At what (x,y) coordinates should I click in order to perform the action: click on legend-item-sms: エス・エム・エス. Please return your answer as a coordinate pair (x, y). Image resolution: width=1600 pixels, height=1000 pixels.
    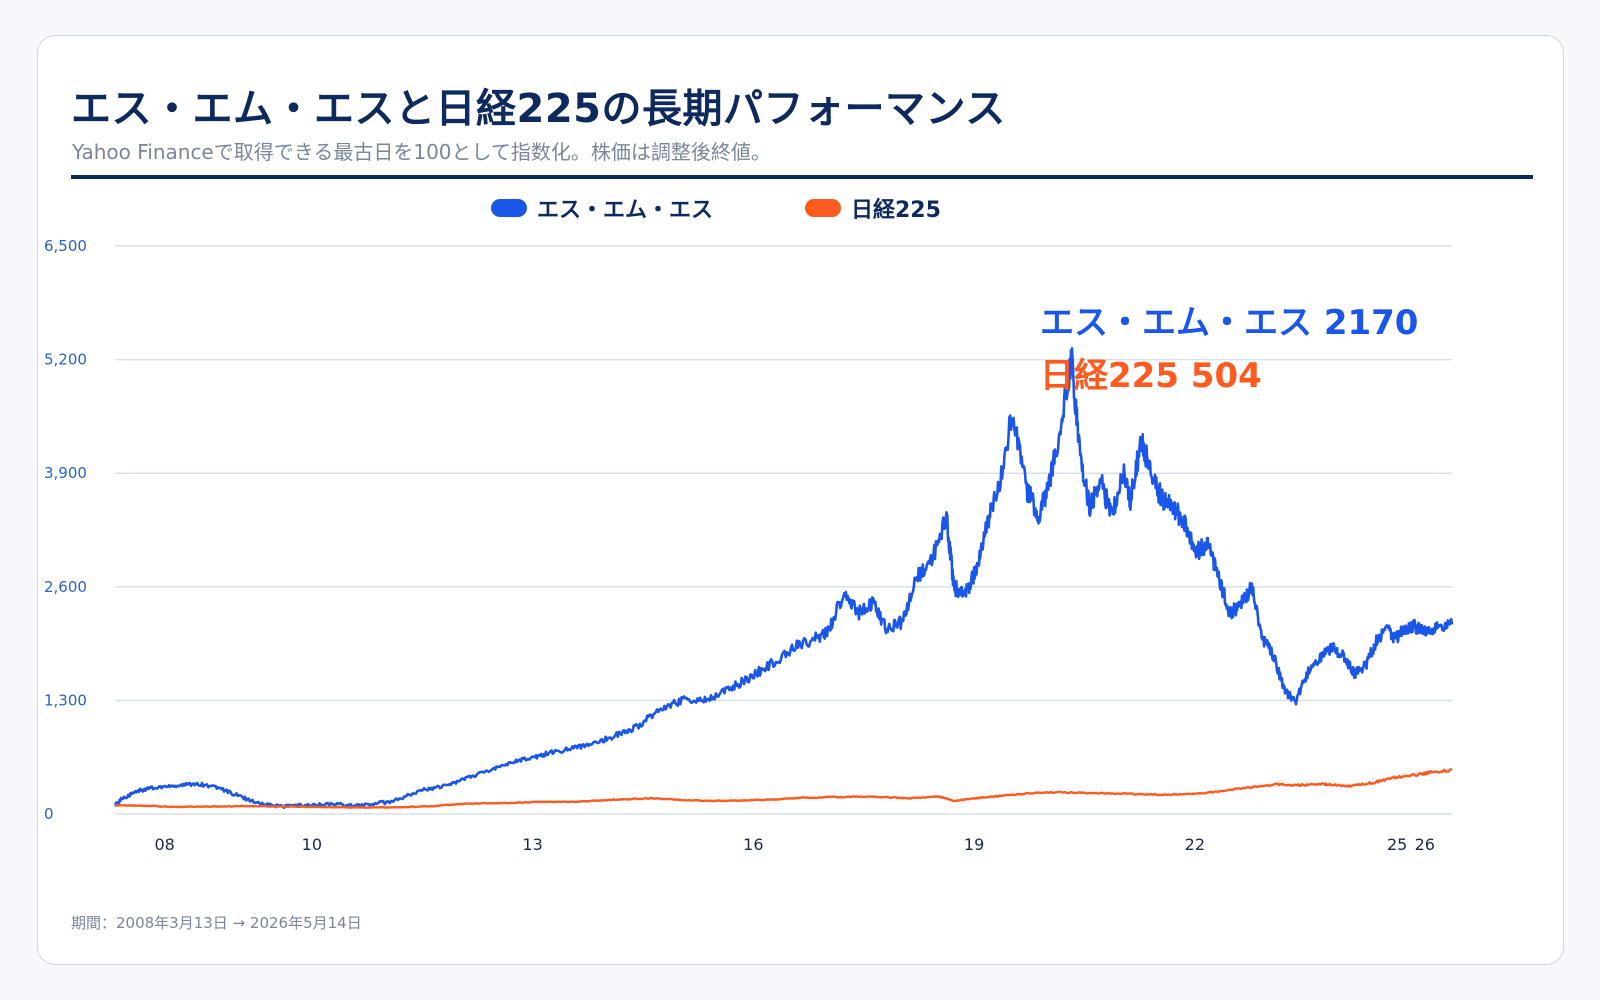
    Looking at the image, I should click on (602, 208).